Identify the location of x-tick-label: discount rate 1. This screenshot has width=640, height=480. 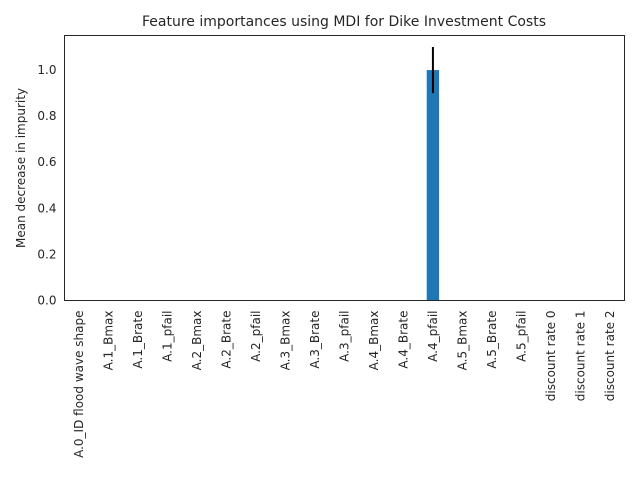
(580, 356).